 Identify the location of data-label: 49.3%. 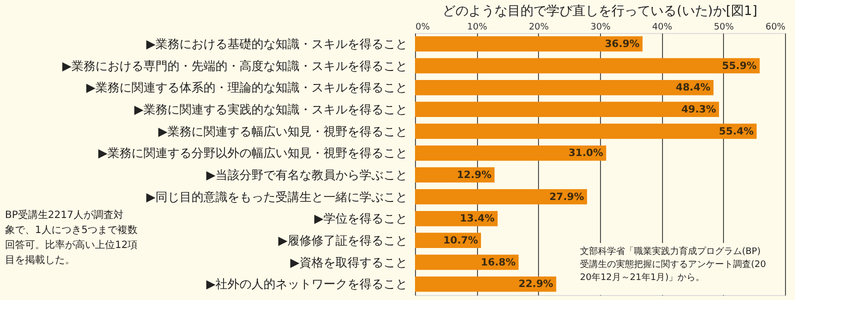
(698, 110).